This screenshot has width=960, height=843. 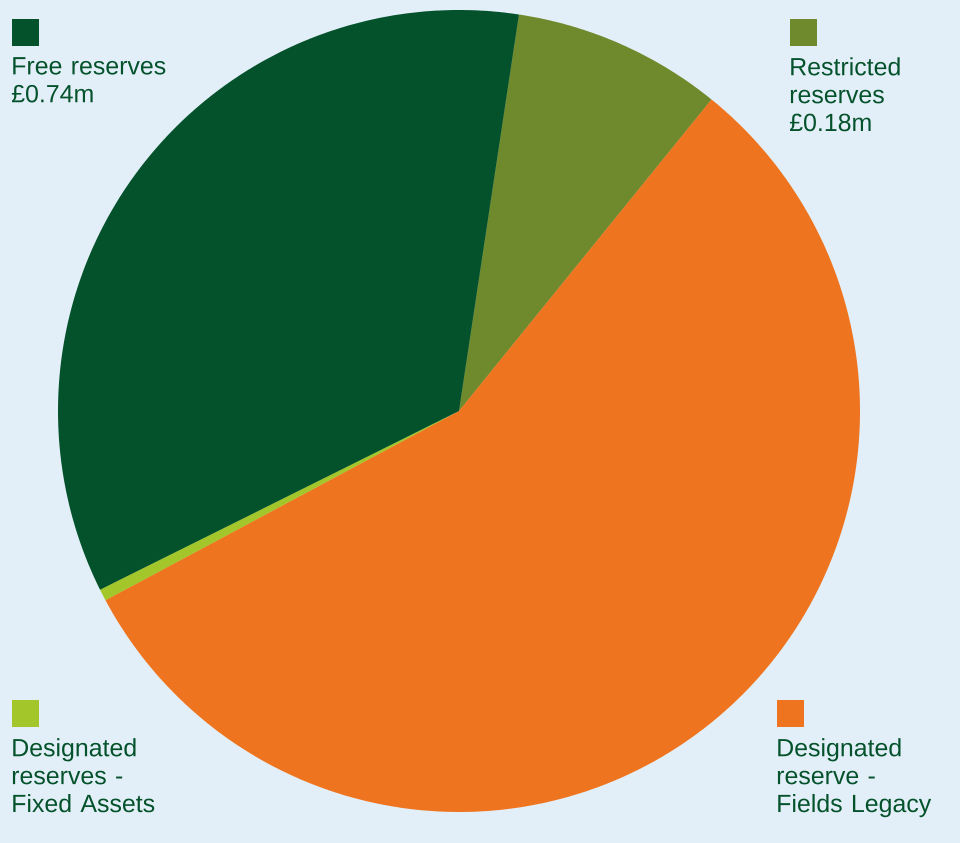 What do you see at coordinates (830, 123) in the screenshot?
I see `data-label: £0.18m` at bounding box center [830, 123].